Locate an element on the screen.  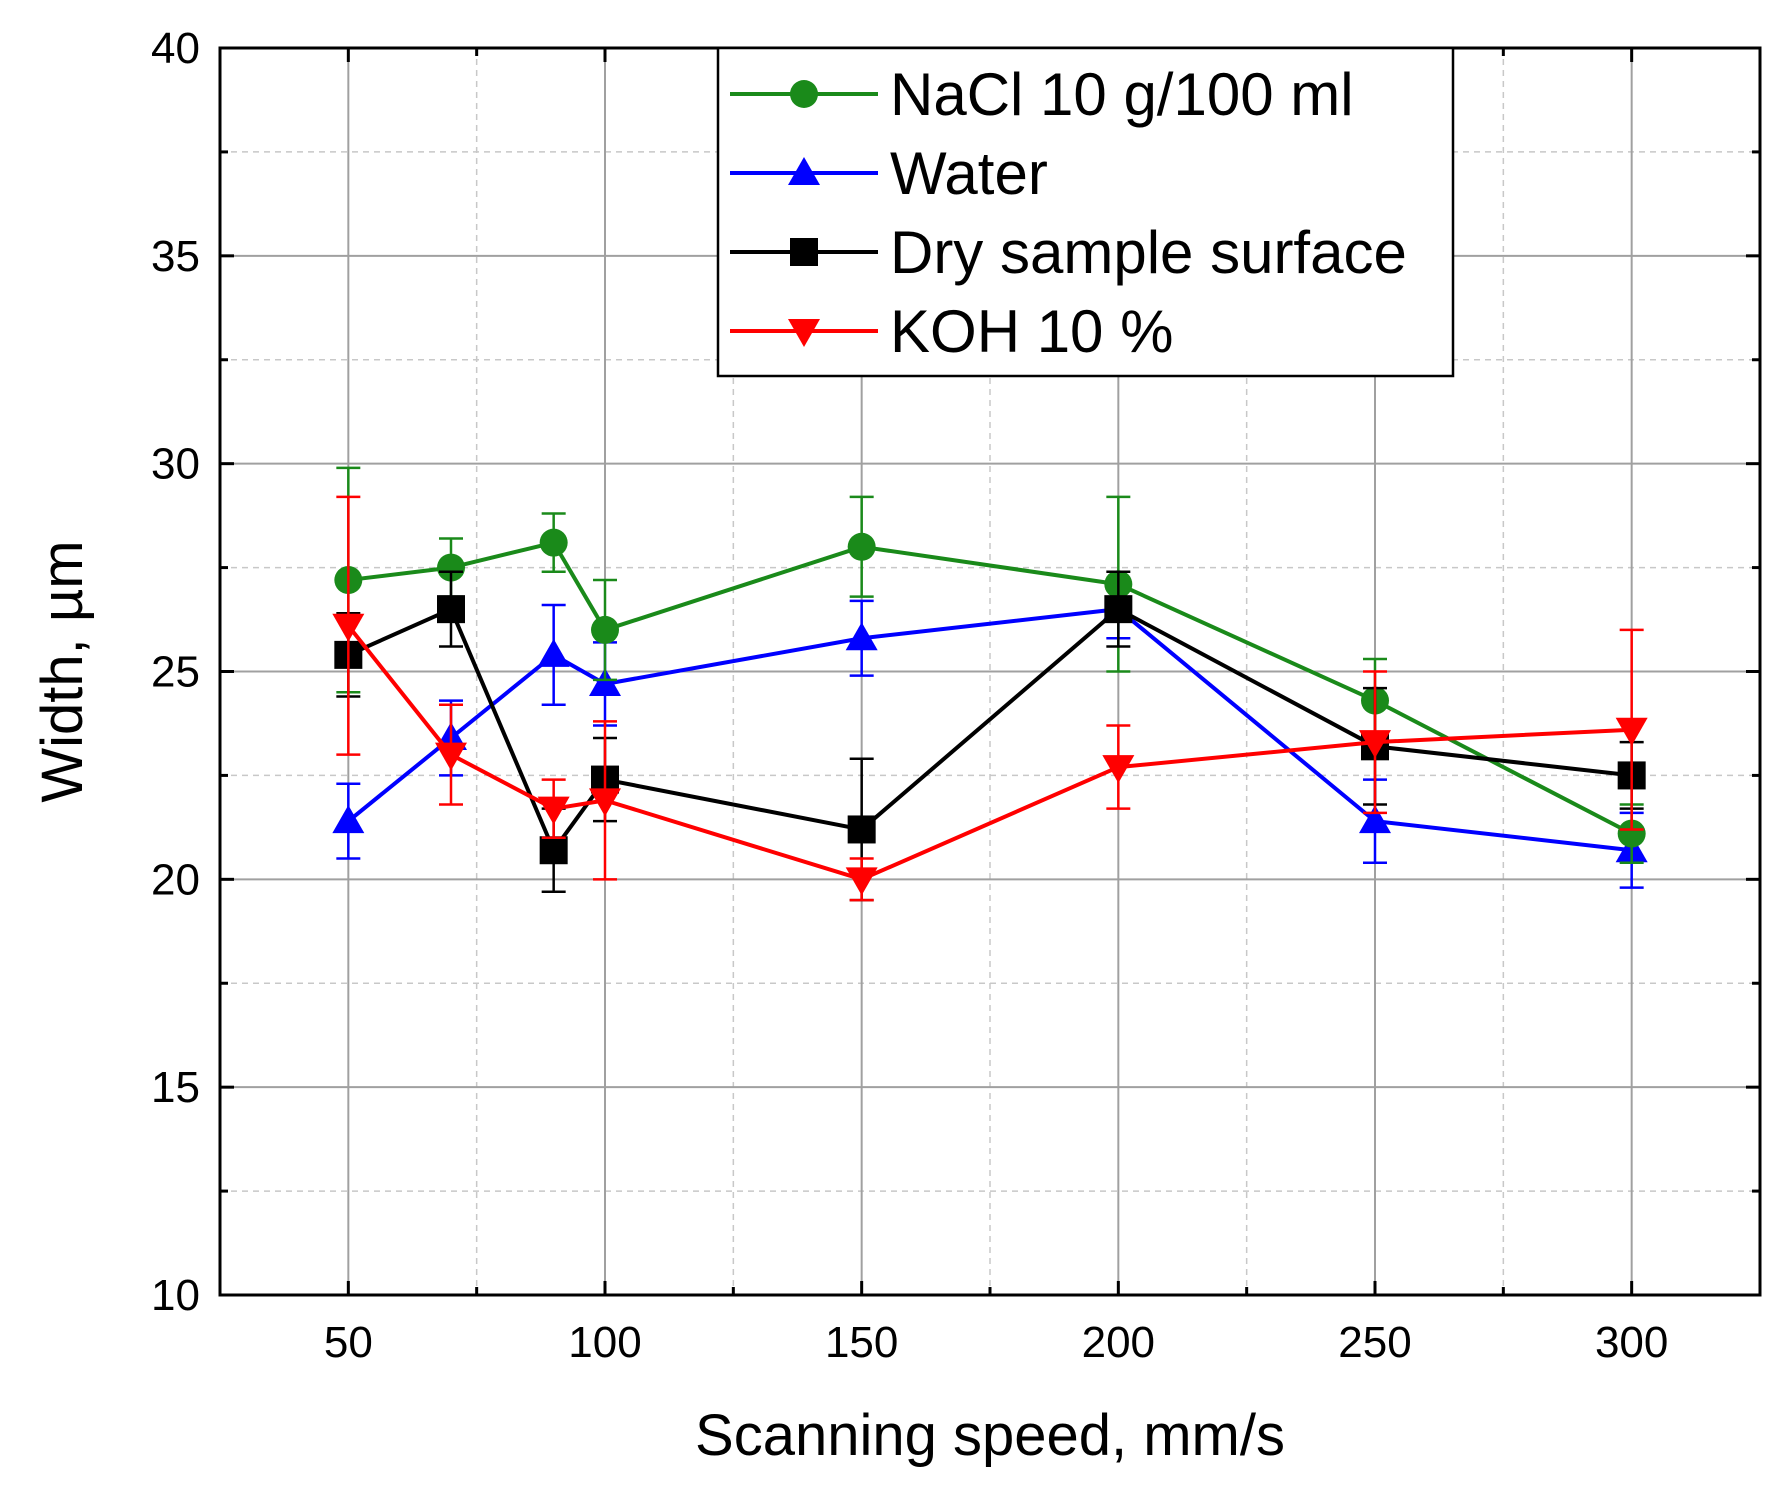
legend-item-koh-10: KOH 10 % is located at coordinates (951, 331).